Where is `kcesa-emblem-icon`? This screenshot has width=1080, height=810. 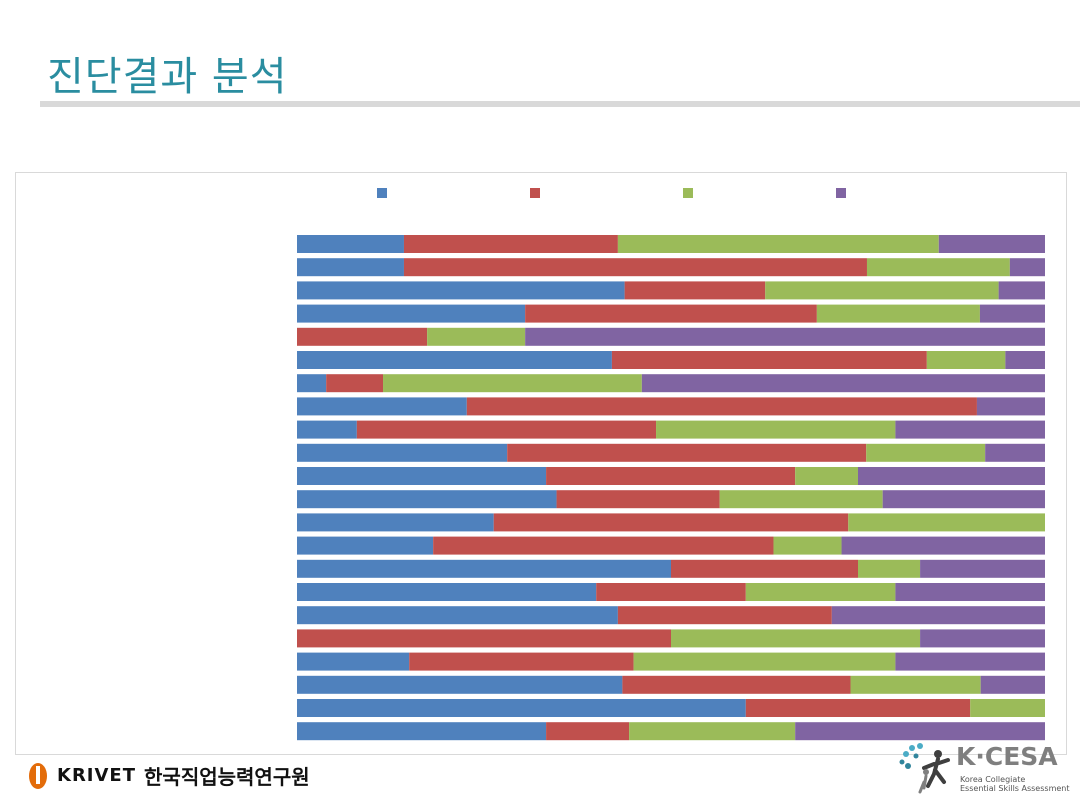 kcesa-emblem-icon is located at coordinates (924, 768).